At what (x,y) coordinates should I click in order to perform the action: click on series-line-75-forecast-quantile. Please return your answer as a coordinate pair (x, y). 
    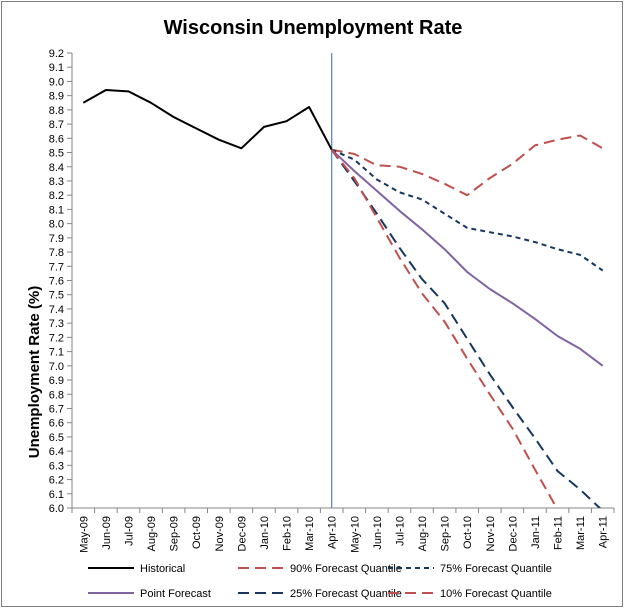
    Looking at the image, I should click on (467, 210).